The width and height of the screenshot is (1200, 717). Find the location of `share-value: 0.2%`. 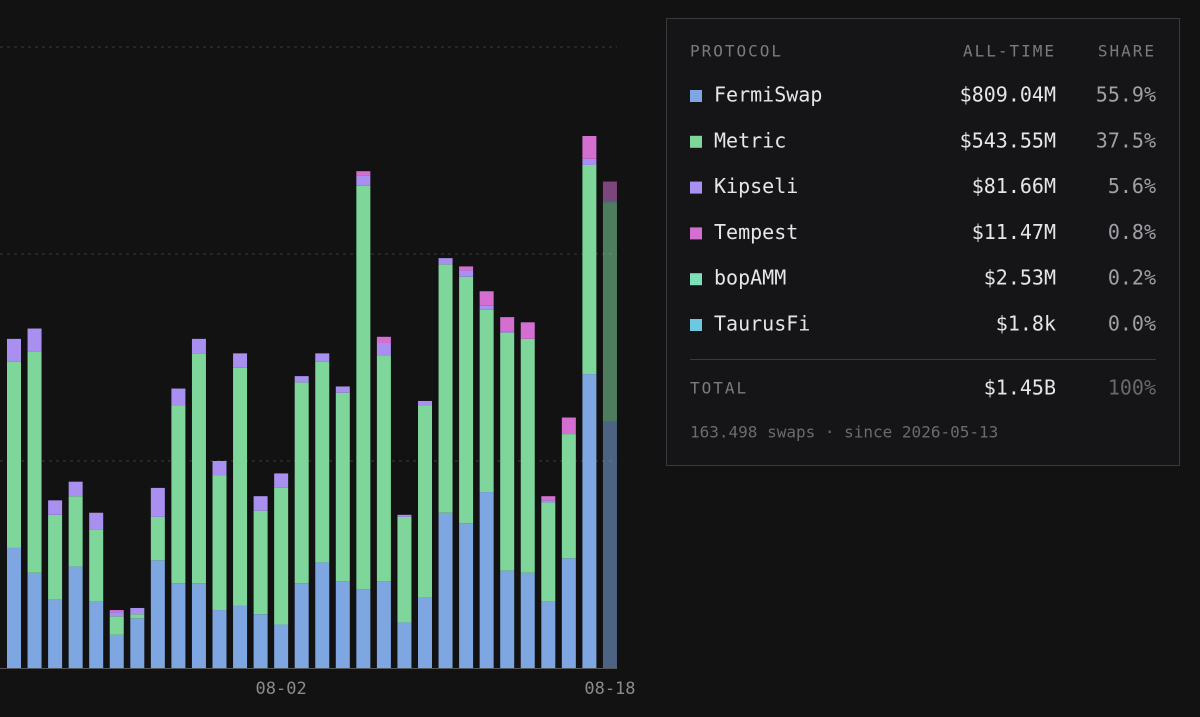

share-value: 0.2% is located at coordinates (1132, 278).